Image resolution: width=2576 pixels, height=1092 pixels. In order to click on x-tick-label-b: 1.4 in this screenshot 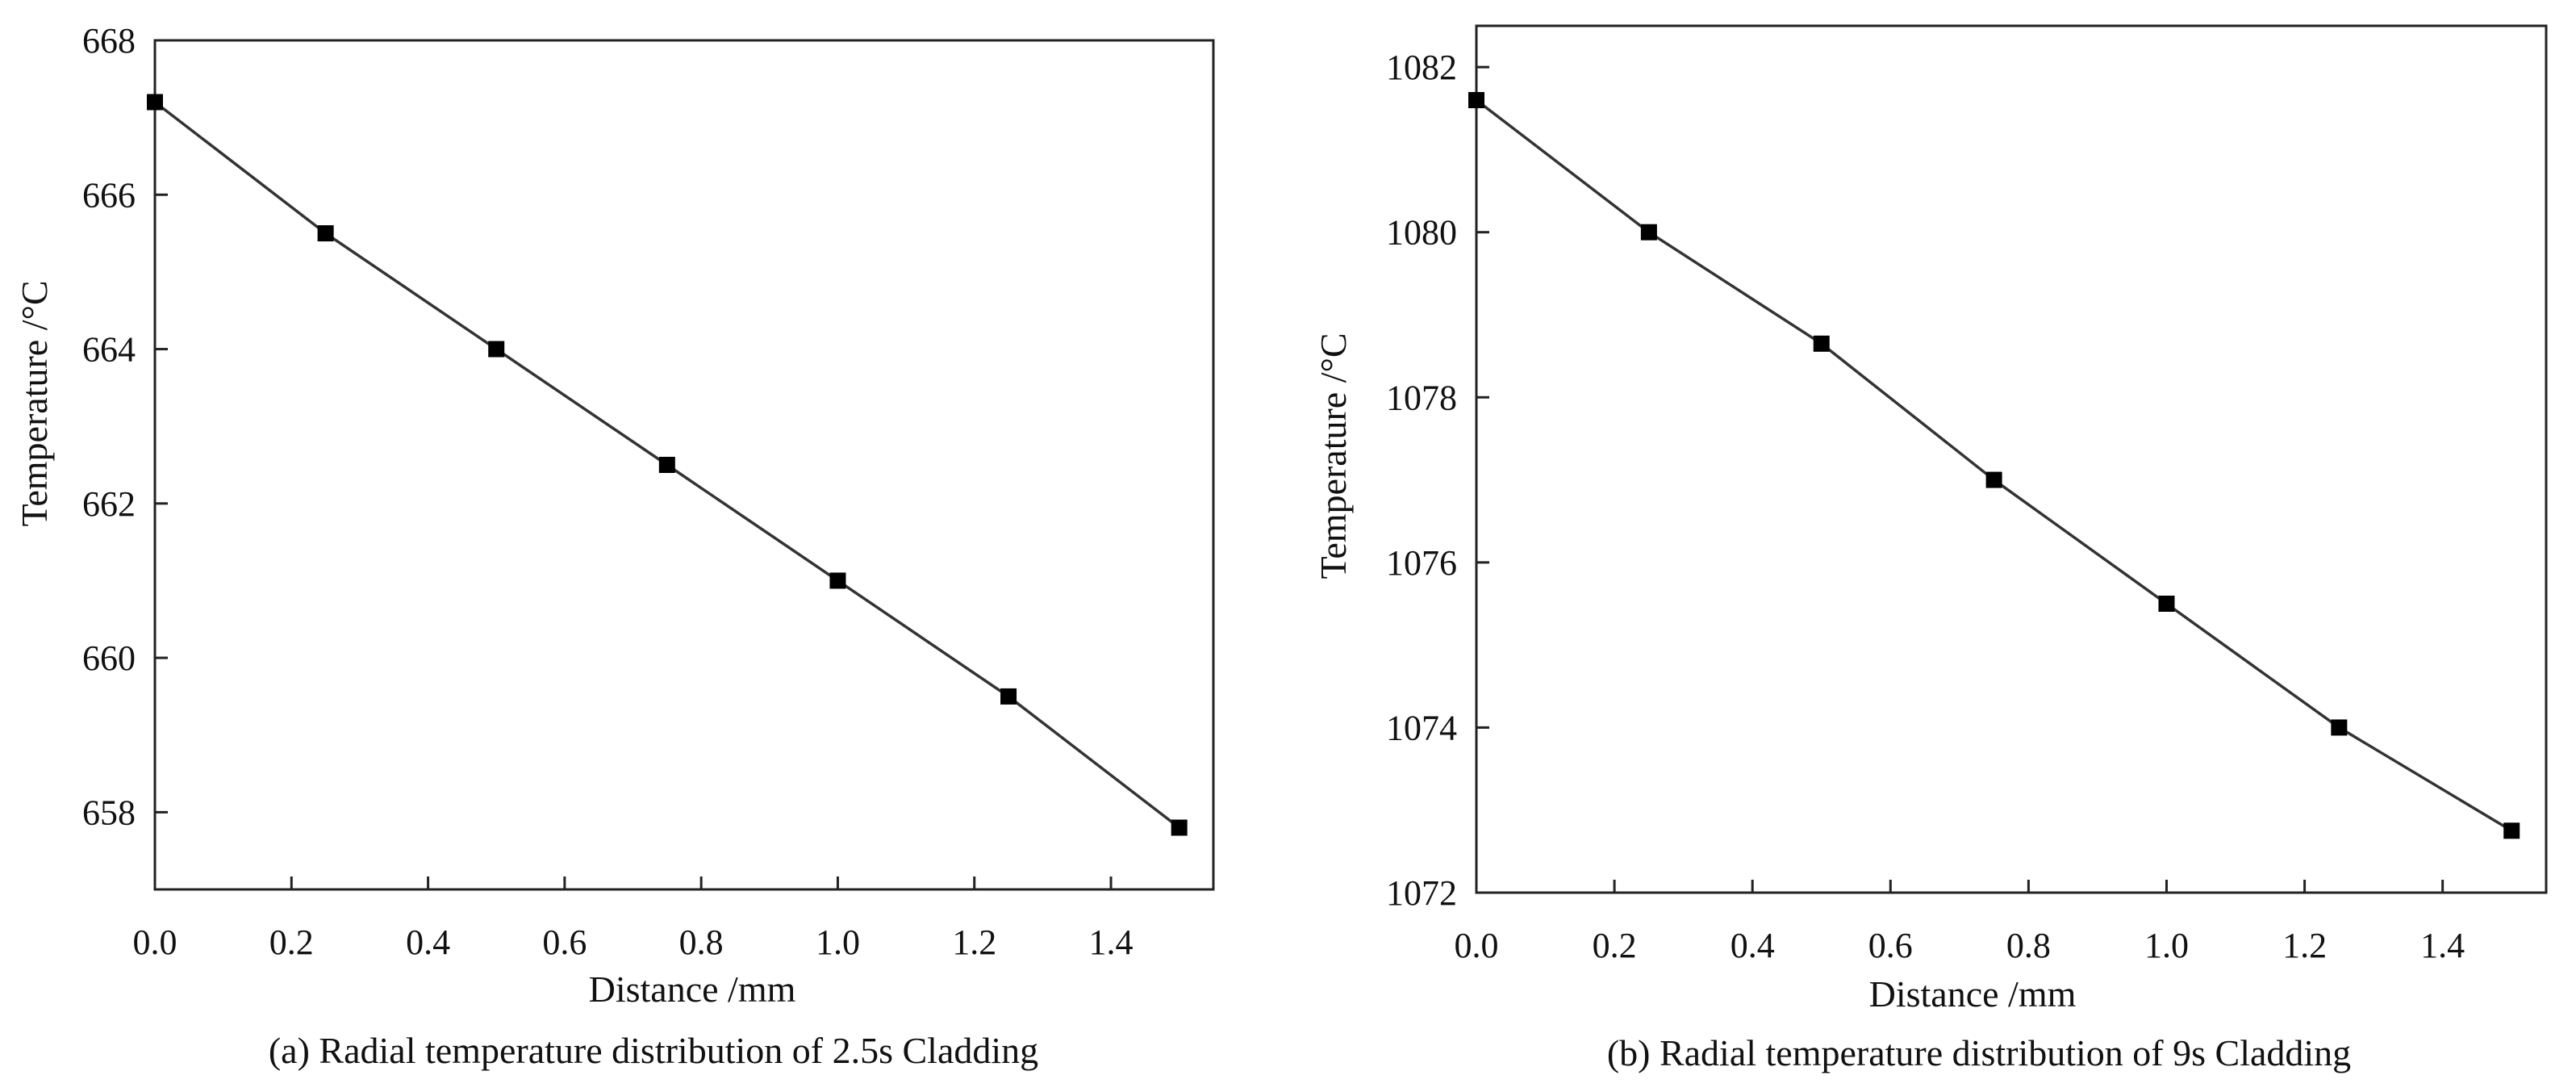, I will do `click(2443, 945)`.